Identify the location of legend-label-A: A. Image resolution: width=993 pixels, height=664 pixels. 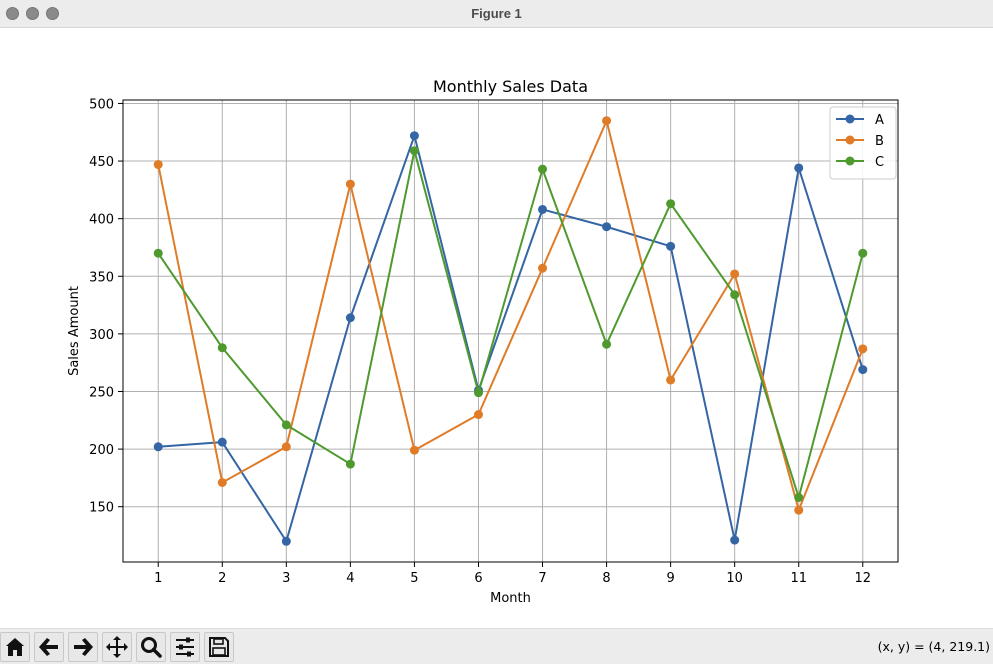
(879, 120).